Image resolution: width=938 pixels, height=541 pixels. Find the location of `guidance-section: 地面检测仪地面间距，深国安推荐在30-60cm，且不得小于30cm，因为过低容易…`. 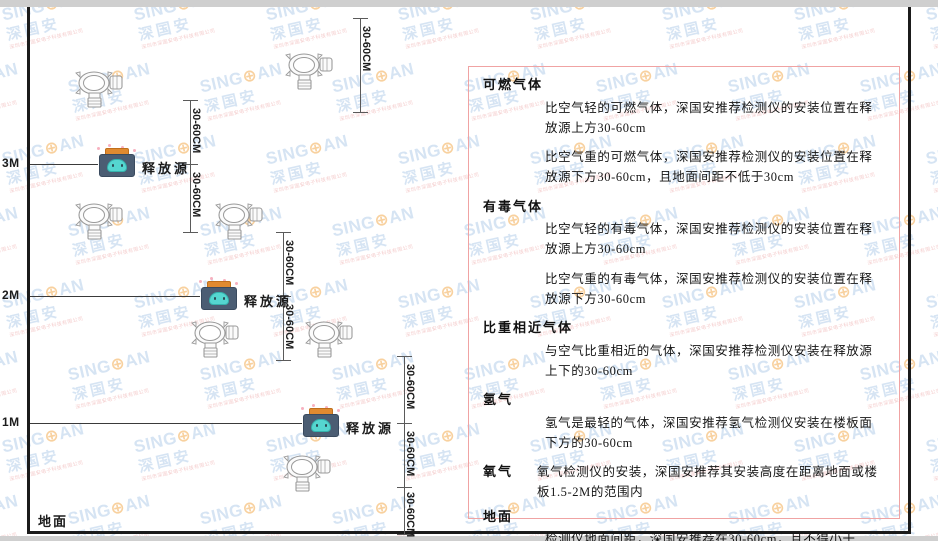

guidance-section: 地面检测仪地面间距，深国安推荐在30-60cm，且不得小于30cm，因为过低容易… is located at coordinates (684, 524).